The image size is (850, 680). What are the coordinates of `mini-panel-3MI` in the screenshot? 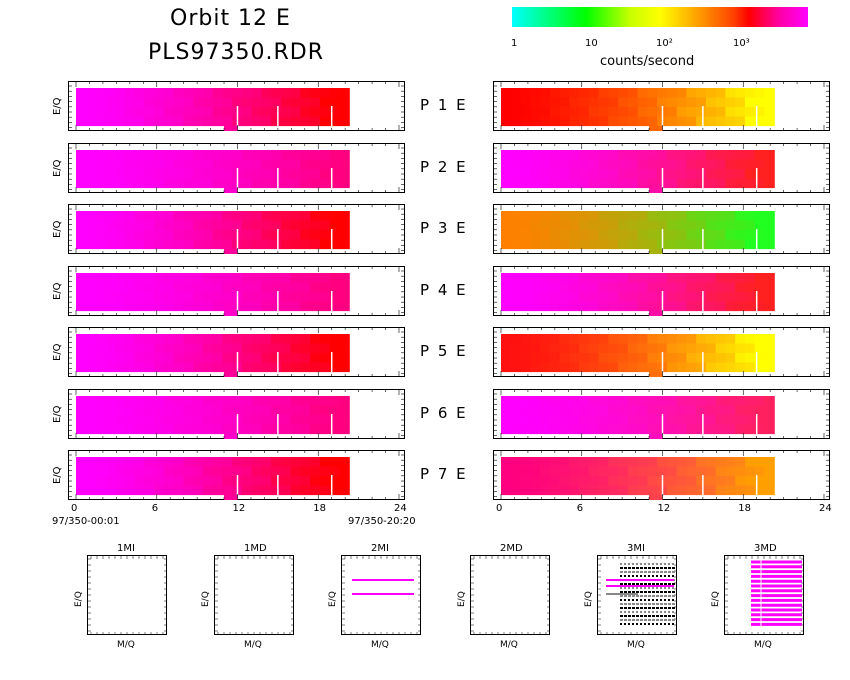 It's located at (637, 595).